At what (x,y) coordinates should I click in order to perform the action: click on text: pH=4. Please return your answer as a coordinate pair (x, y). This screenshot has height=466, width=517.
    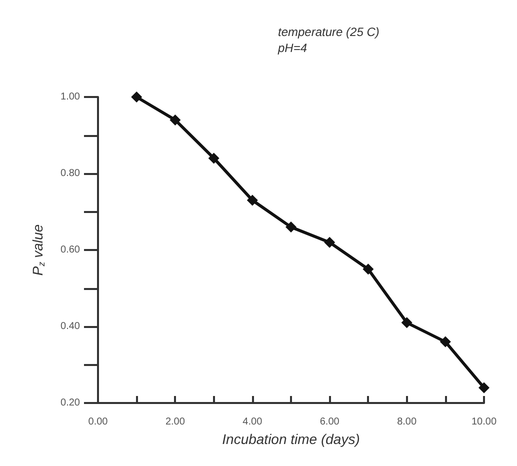
    Looking at the image, I should click on (292, 48).